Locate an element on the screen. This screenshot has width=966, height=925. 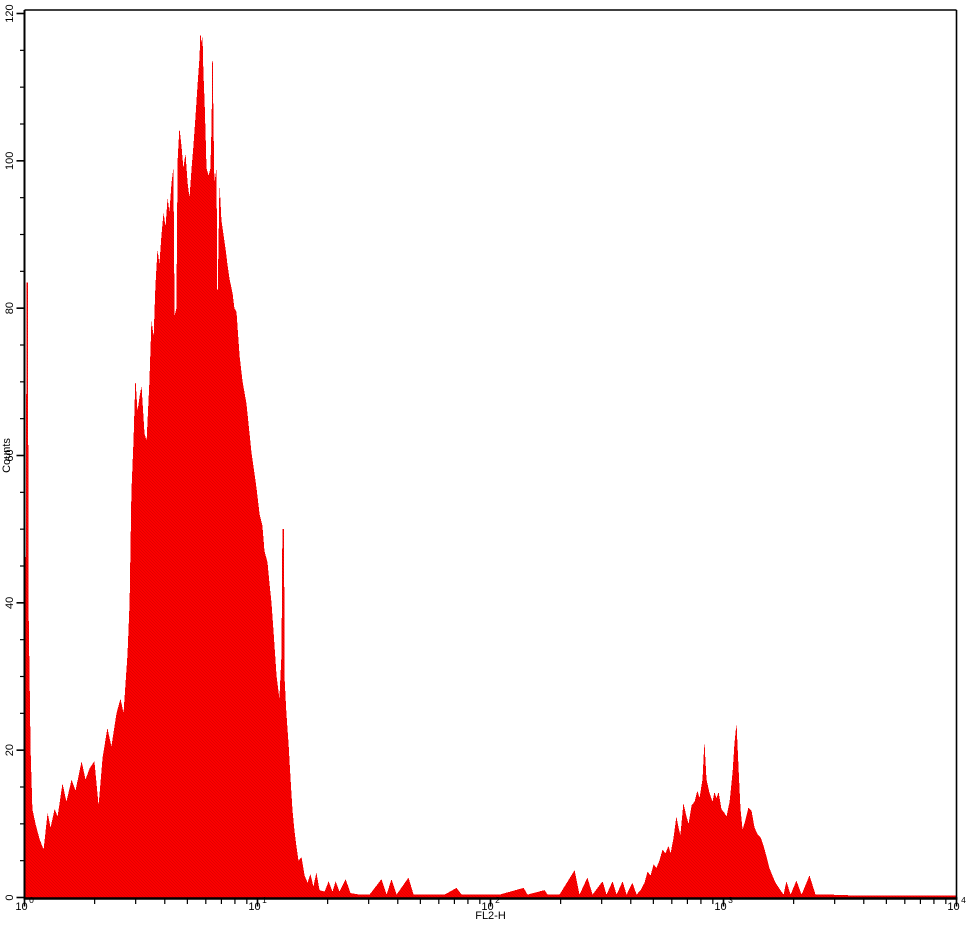
x-tick-label-exponent: 1 is located at coordinates (264, 900).